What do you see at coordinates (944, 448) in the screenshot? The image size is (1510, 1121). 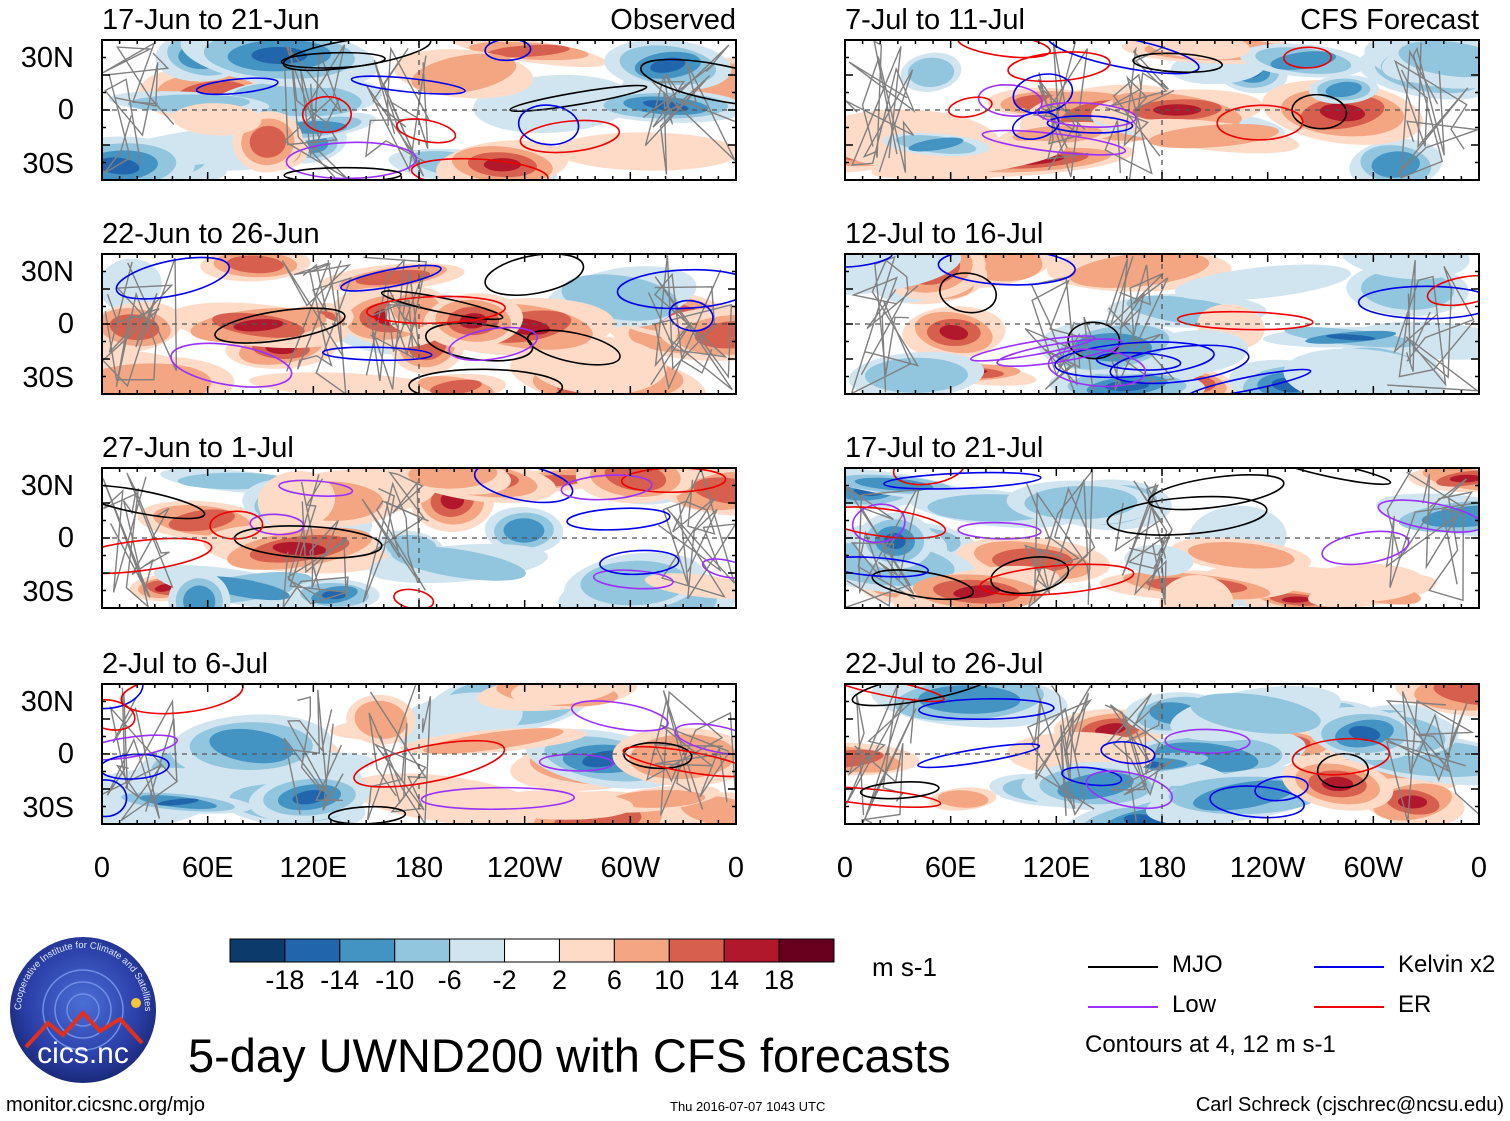 I see `panel-title: 17-Jul to 21-Jul` at bounding box center [944, 448].